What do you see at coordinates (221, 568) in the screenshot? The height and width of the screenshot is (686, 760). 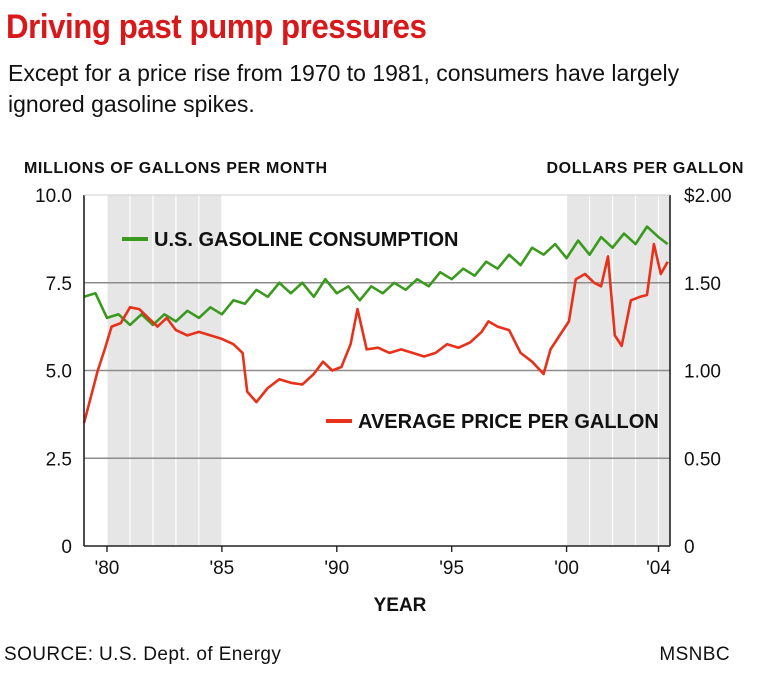 I see `x-tick-label: '85` at bounding box center [221, 568].